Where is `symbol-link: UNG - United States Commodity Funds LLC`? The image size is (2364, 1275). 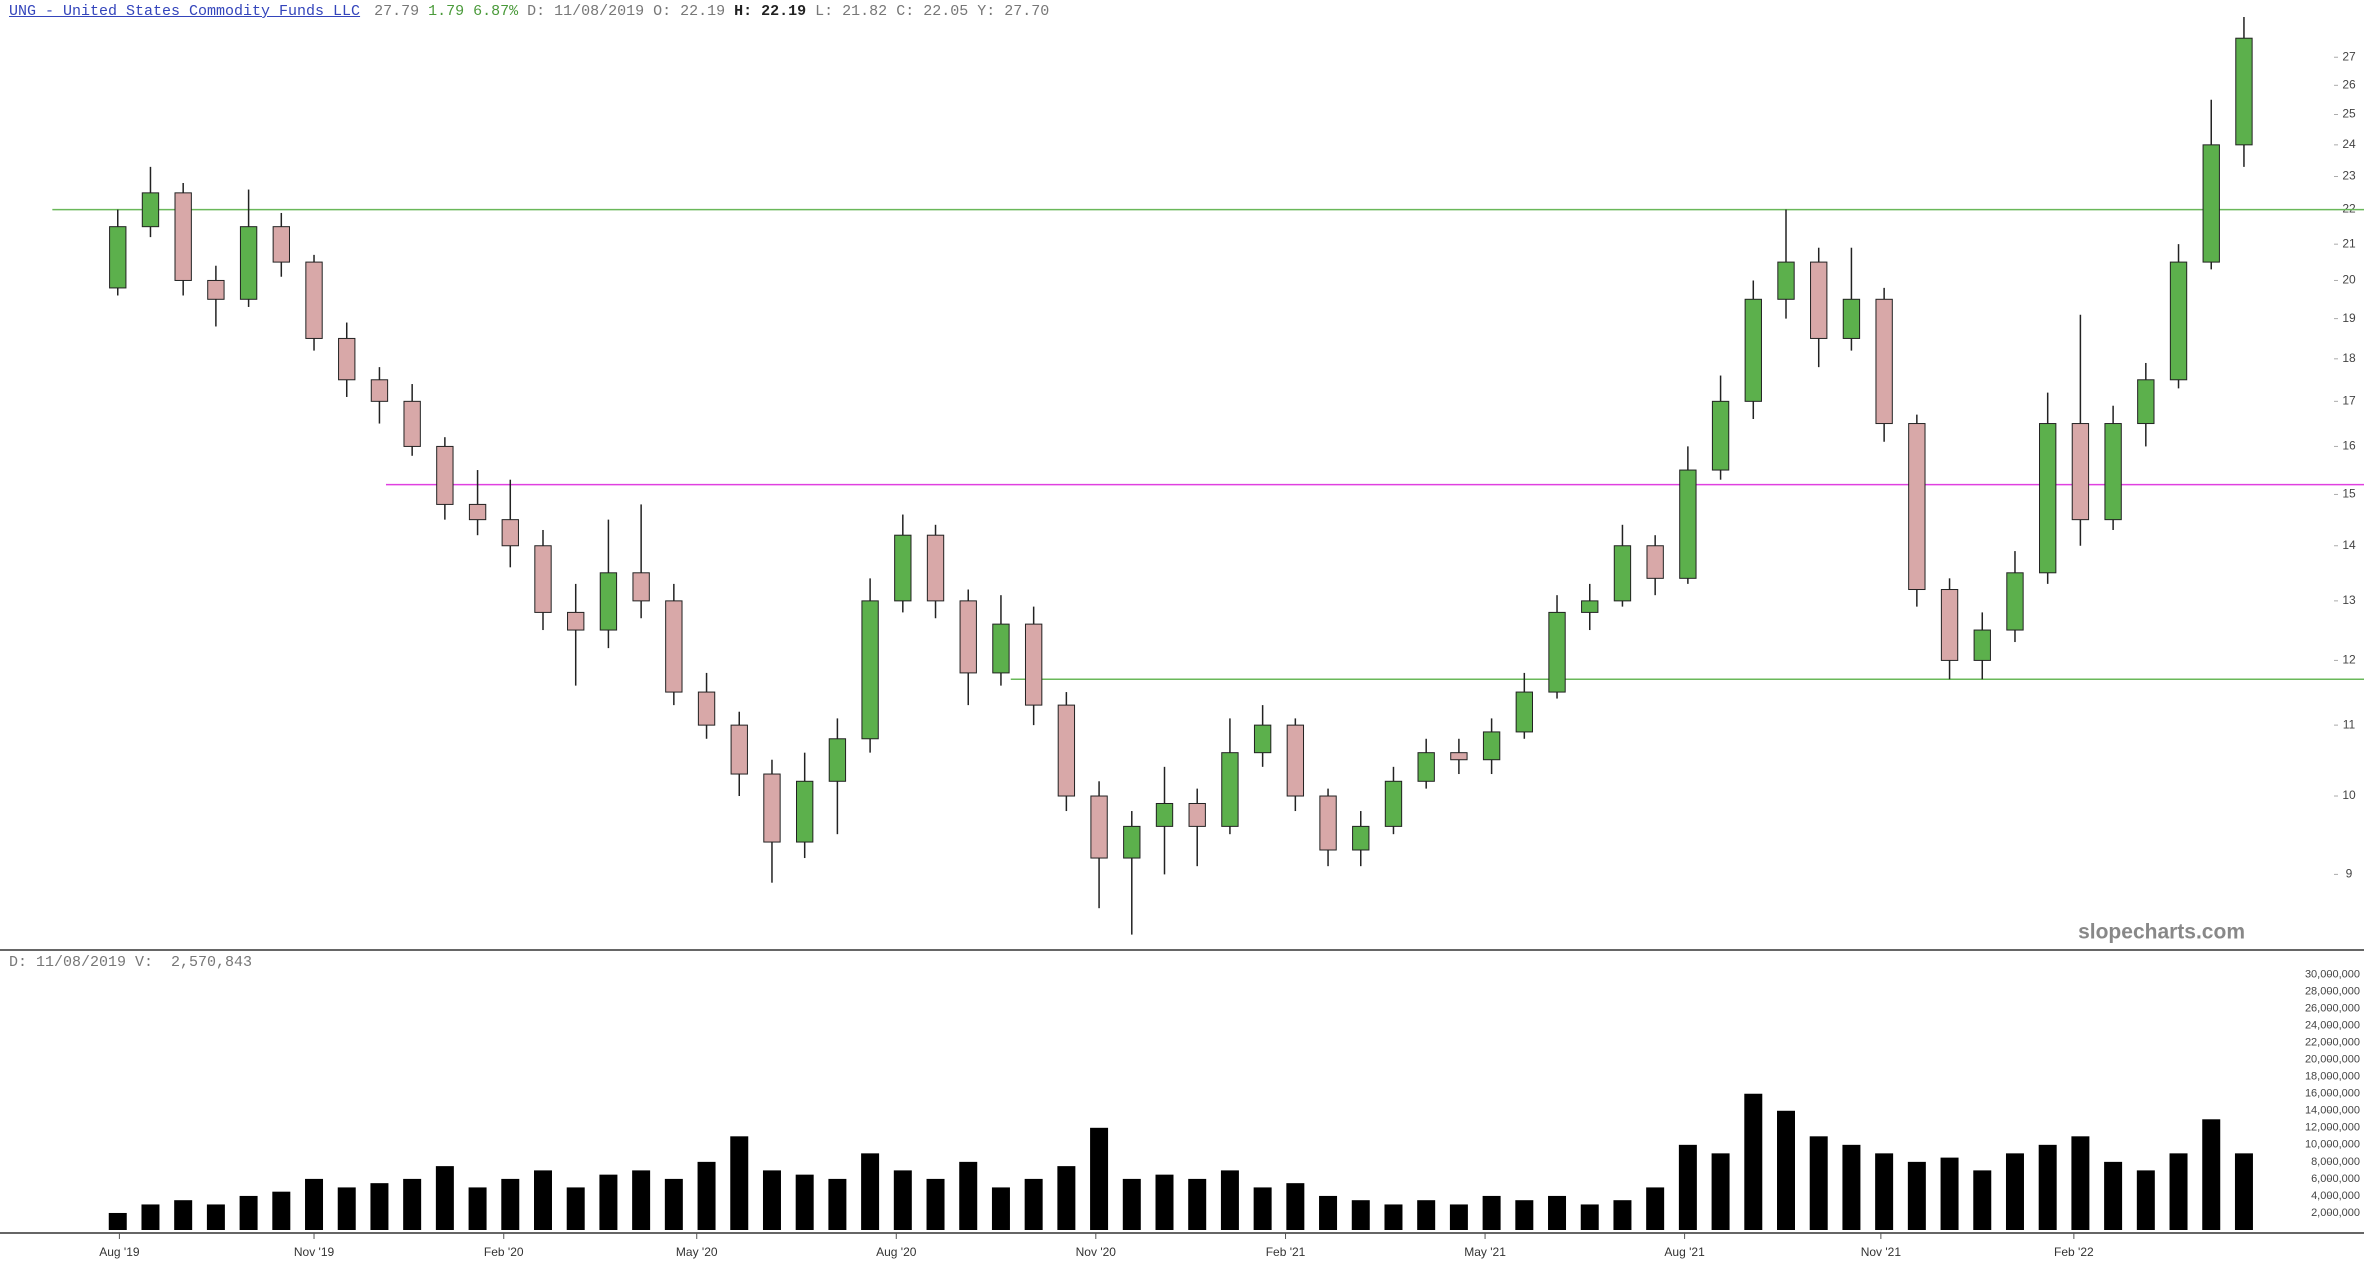
symbol-link: UNG - United States Commodity Funds LLC is located at coordinates (185, 11).